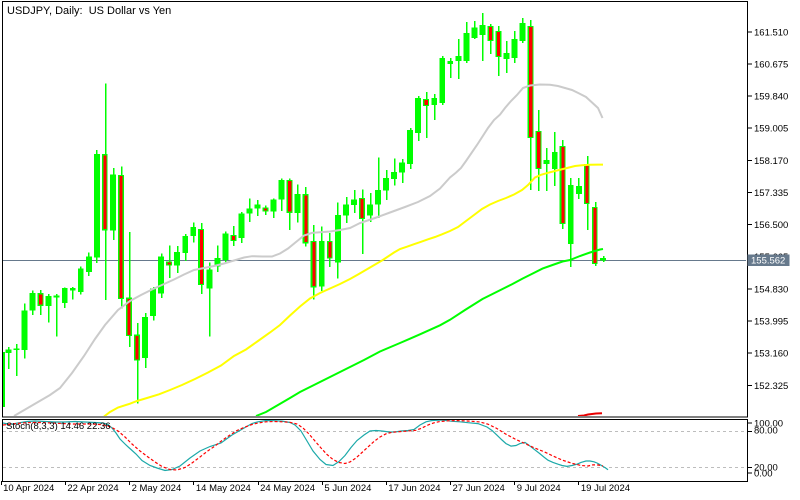  Describe the element at coordinates (771, 193) in the screenshot. I see `svg-text: 157.335` at that location.